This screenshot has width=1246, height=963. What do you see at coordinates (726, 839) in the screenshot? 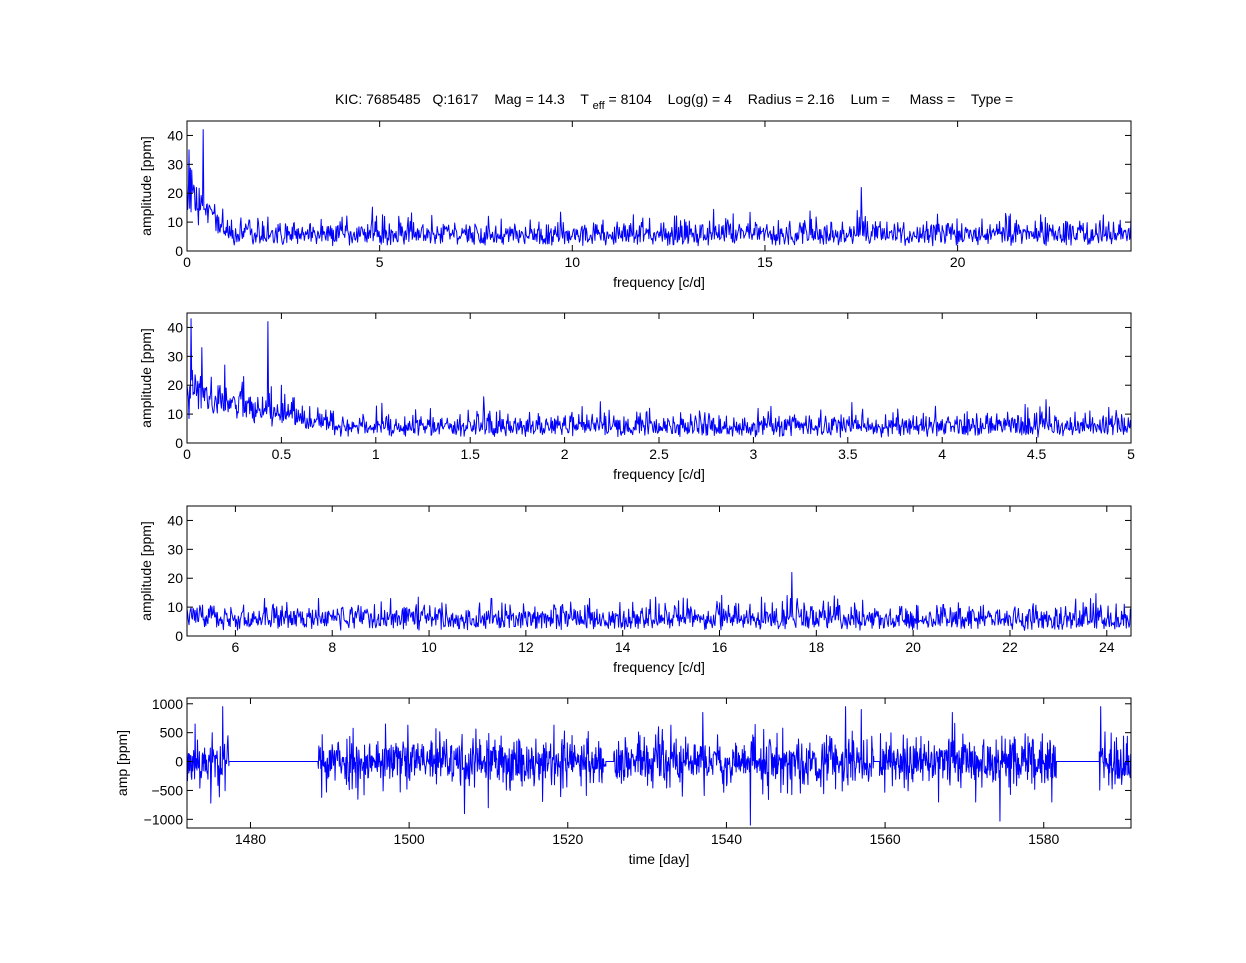
I see `x-tick-label: 1540` at bounding box center [726, 839].